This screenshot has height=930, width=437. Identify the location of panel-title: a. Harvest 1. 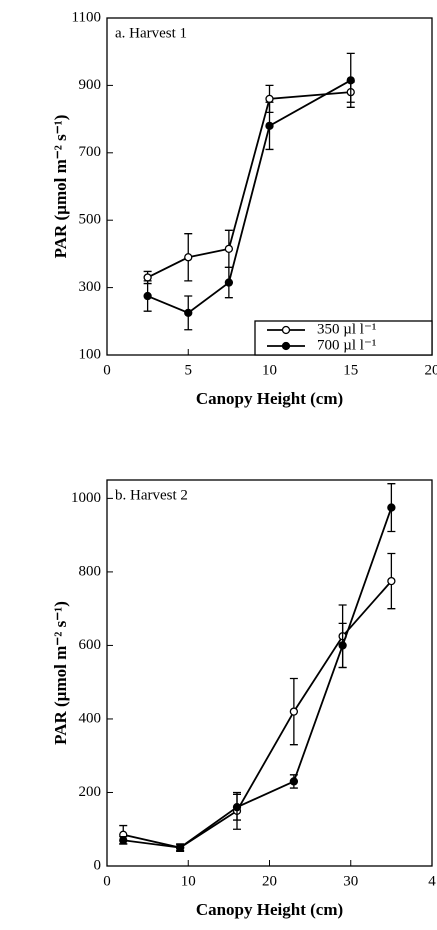
(151, 33).